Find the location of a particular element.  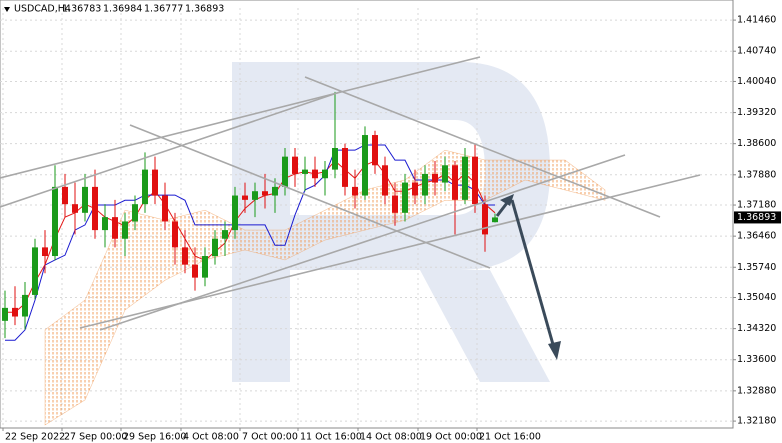

y-tick-label: 1.37880 is located at coordinates (756, 174).